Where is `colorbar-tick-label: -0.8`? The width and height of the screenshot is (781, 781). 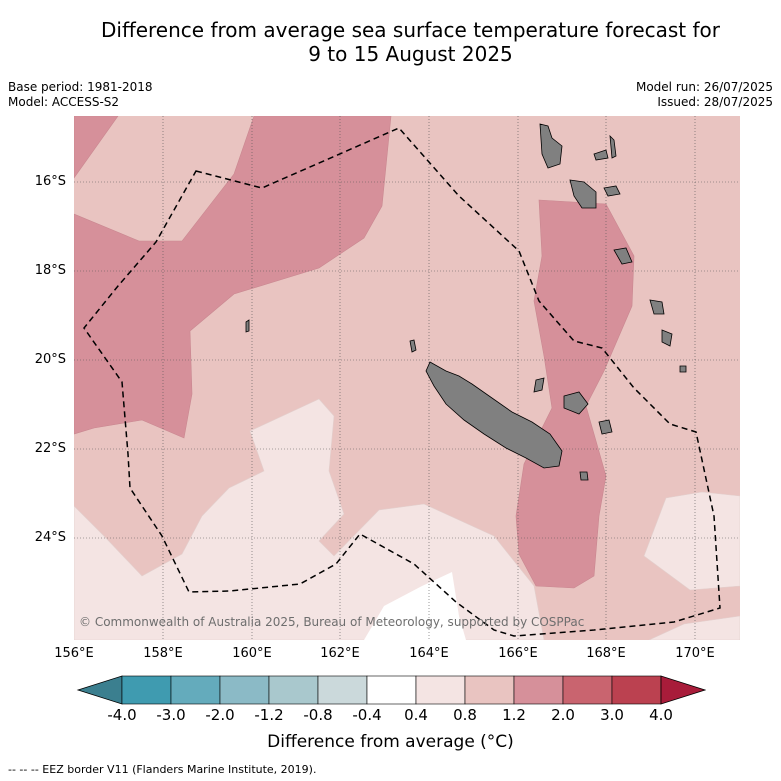
colorbar-tick-label: -0.8 is located at coordinates (318, 715).